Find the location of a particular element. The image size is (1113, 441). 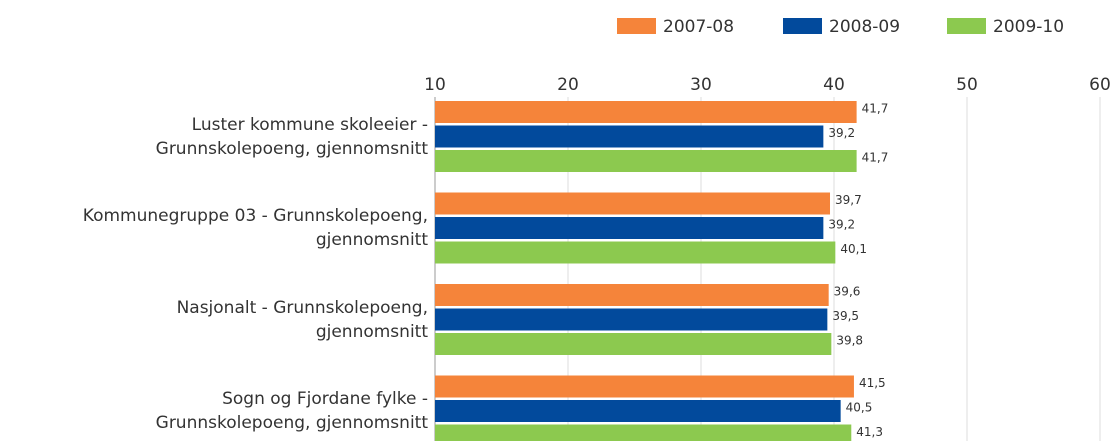

value-label: 40,5 is located at coordinates (859, 408).